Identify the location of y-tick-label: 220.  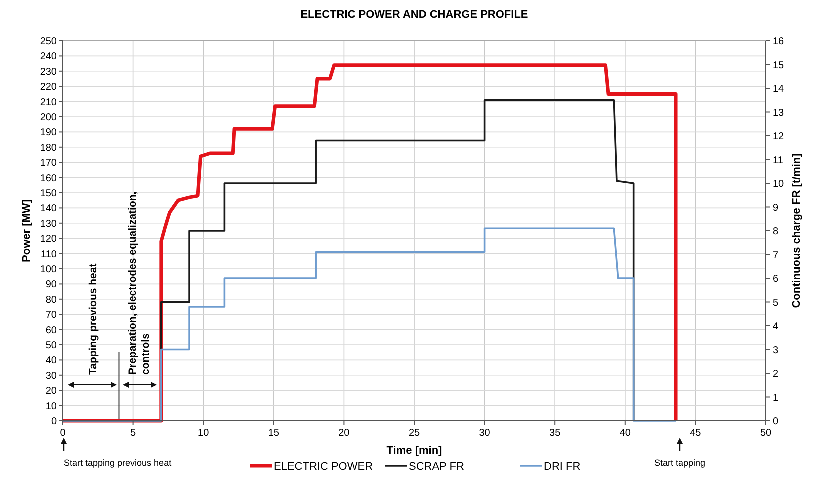
(49, 88).